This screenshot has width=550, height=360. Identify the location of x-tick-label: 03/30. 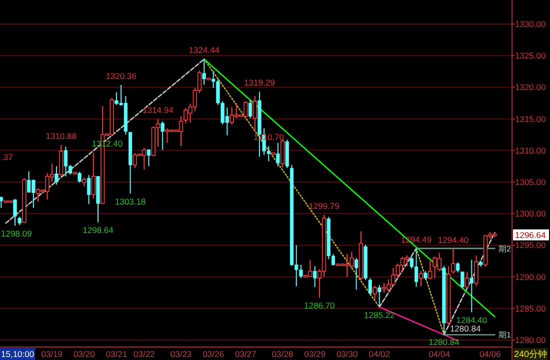
(347, 354).